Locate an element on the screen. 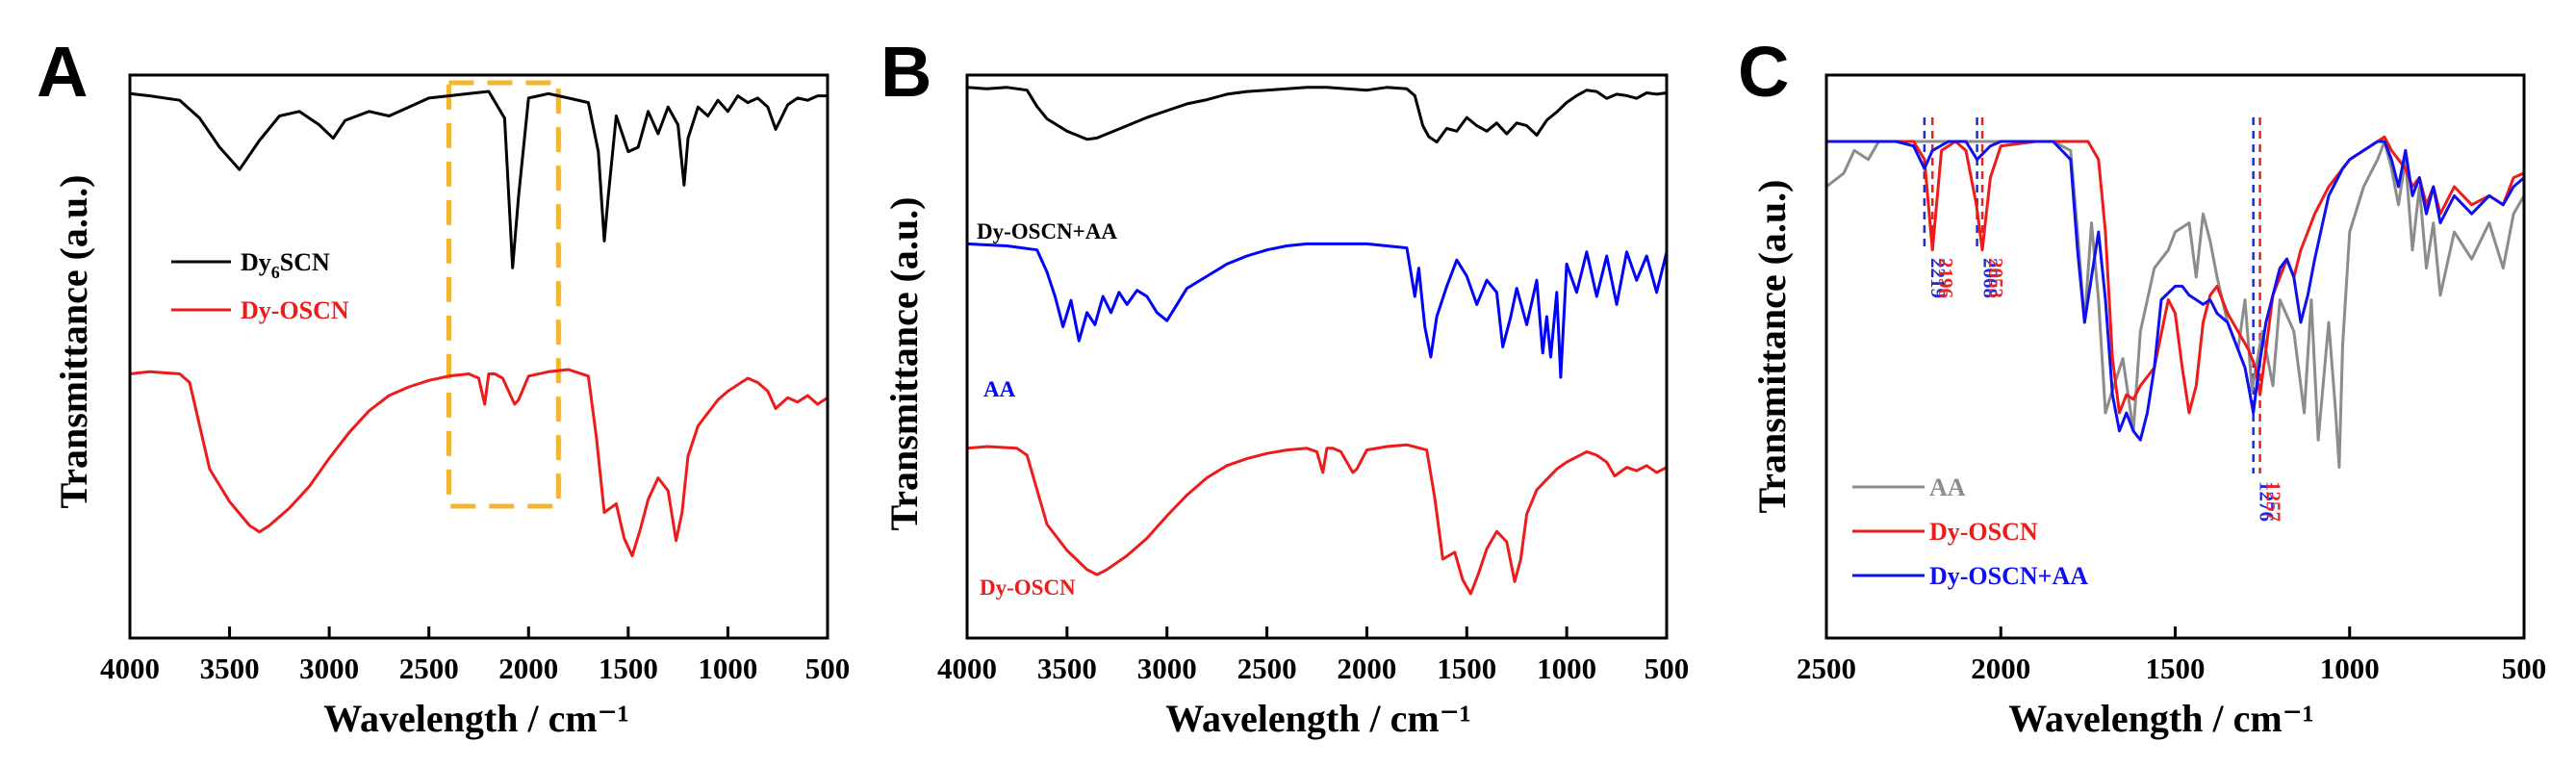 This screenshot has width=2576, height=767. panel-a-x-axis-title: Wavelength / cm⁻¹ is located at coordinates (476, 718).